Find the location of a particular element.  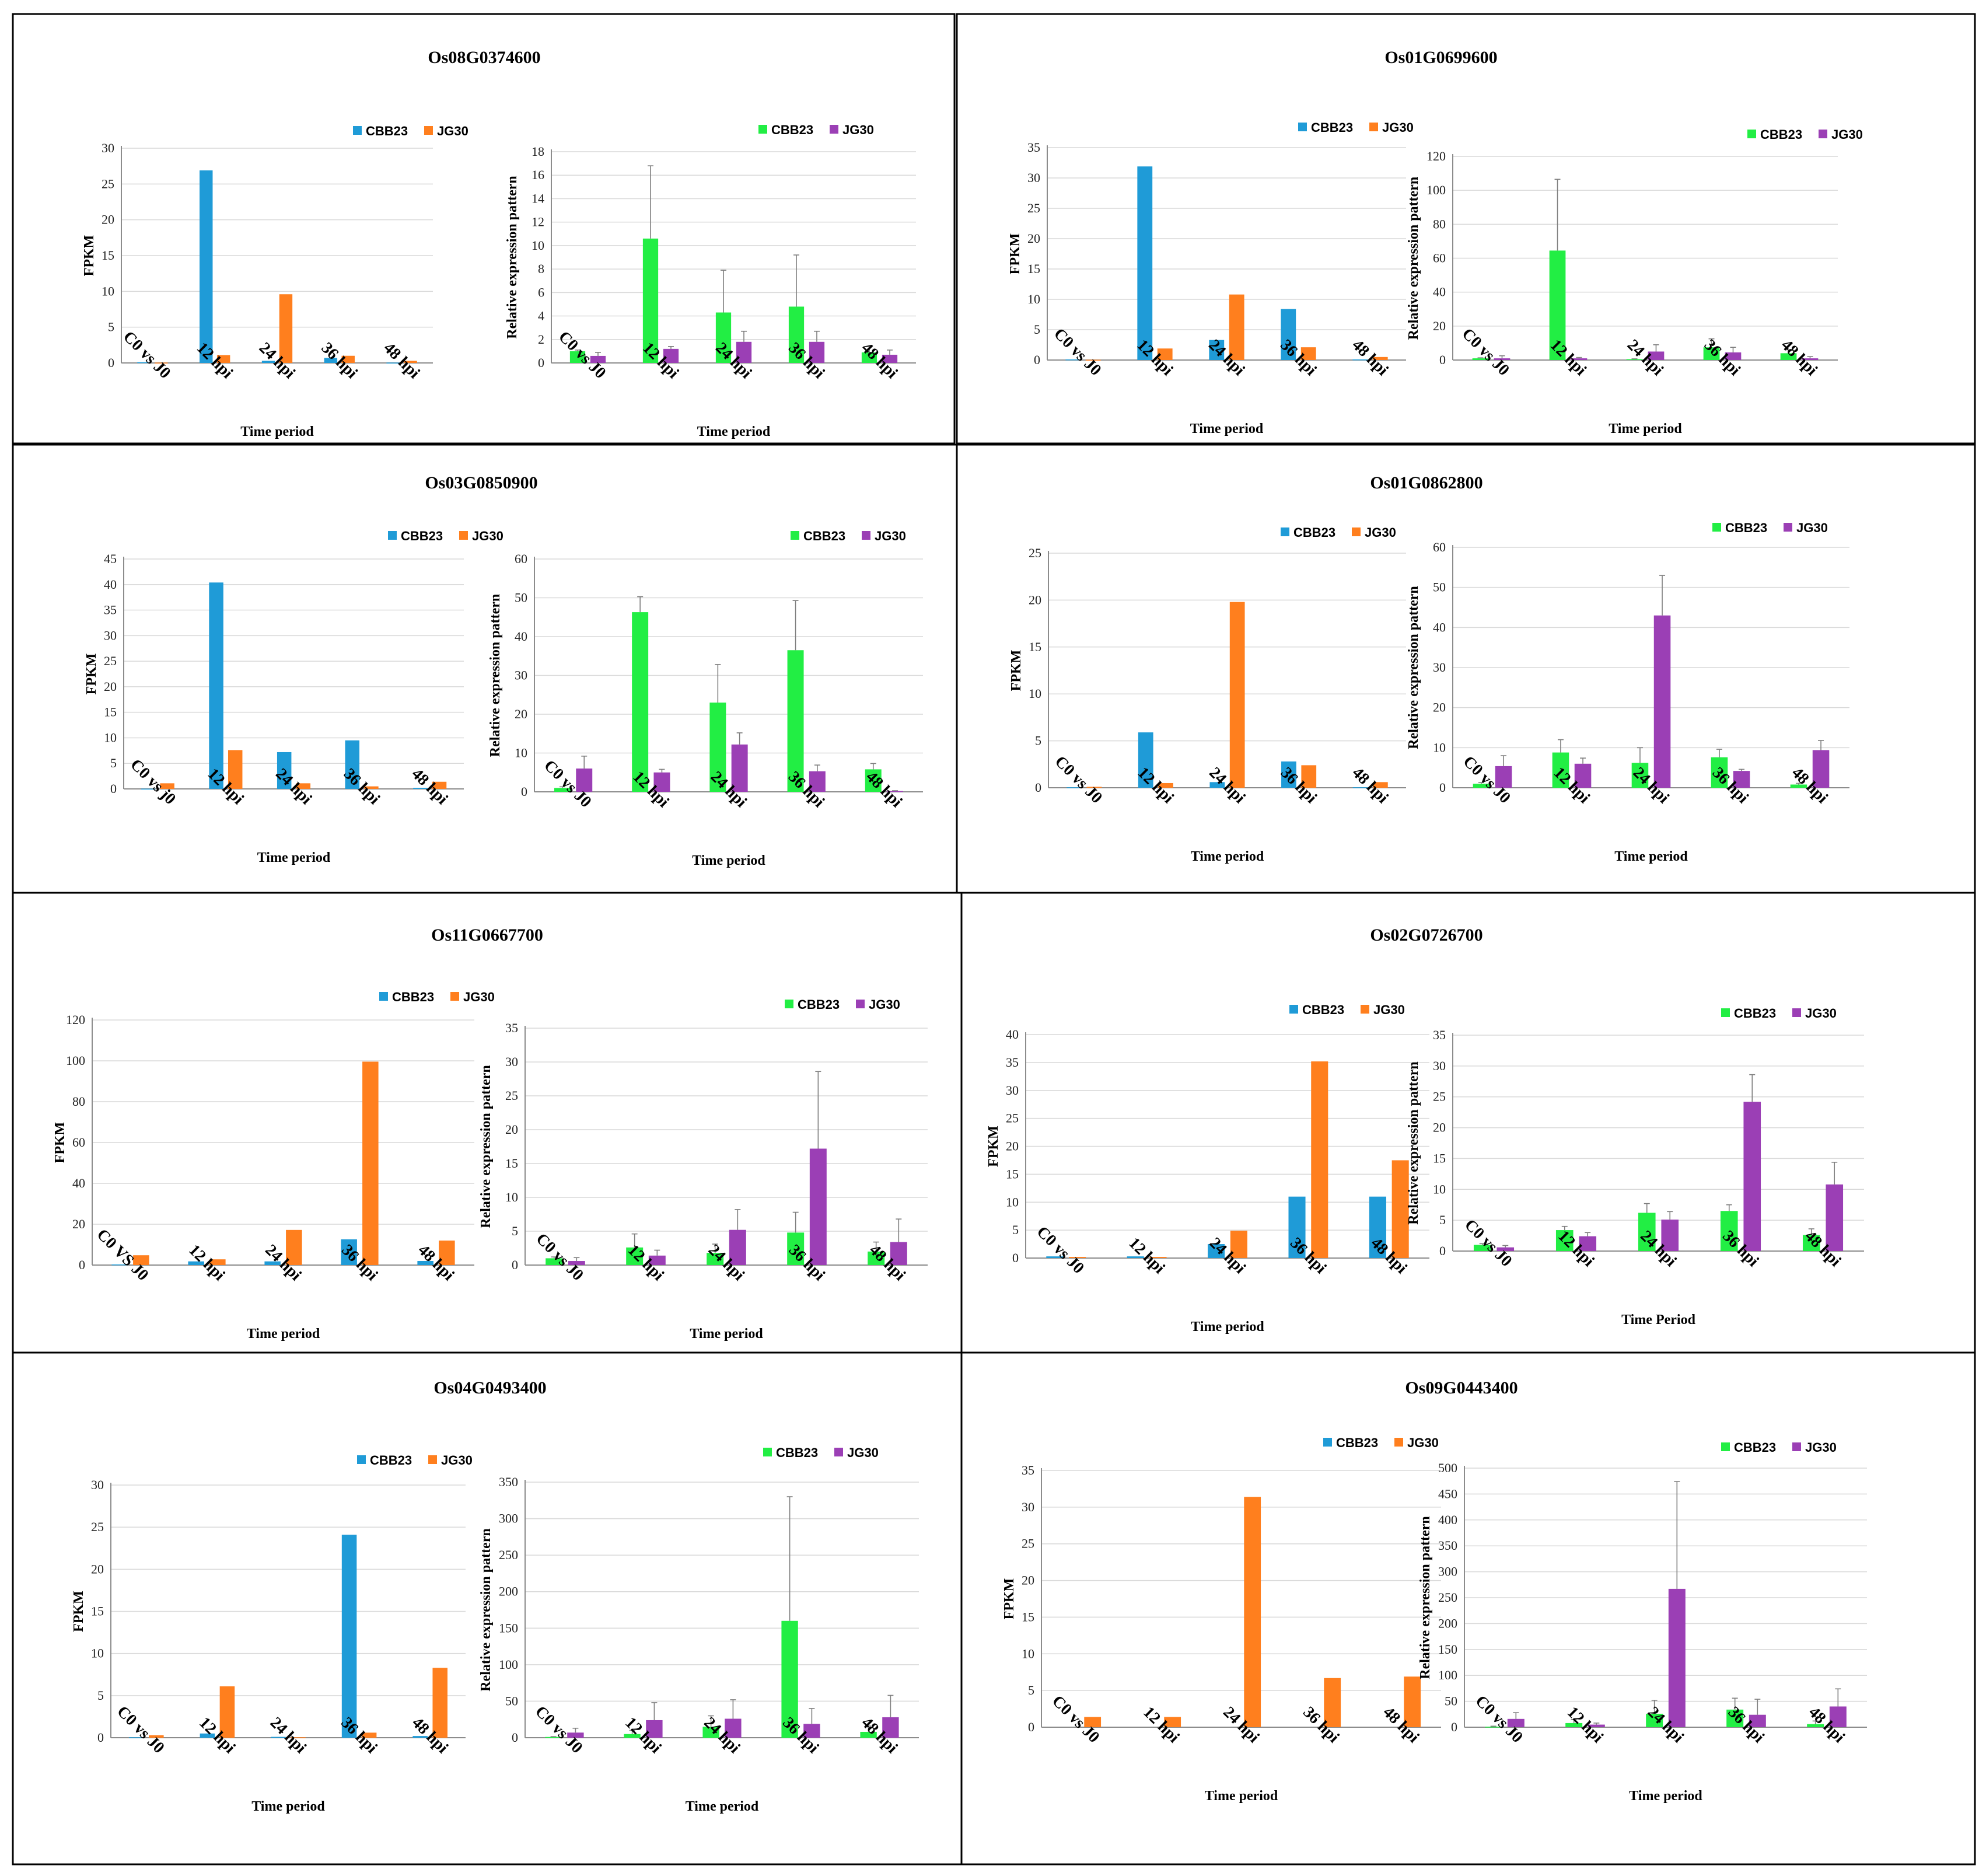

bar-cbb23-48-hpi is located at coordinates (868, 1735).